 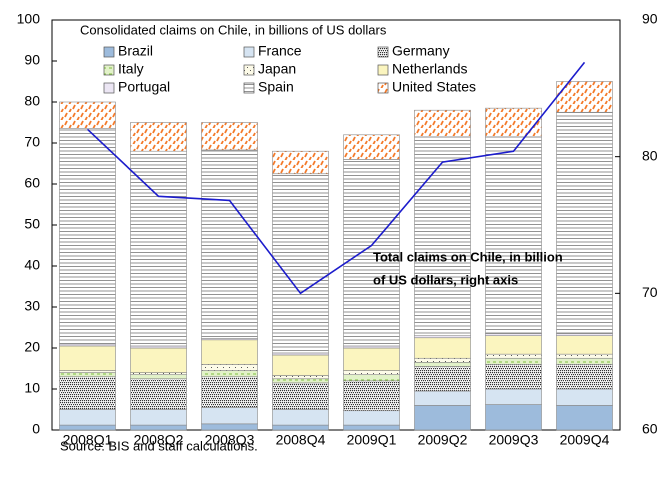 I want to click on y-tick-label: 60, so click(x=32, y=183).